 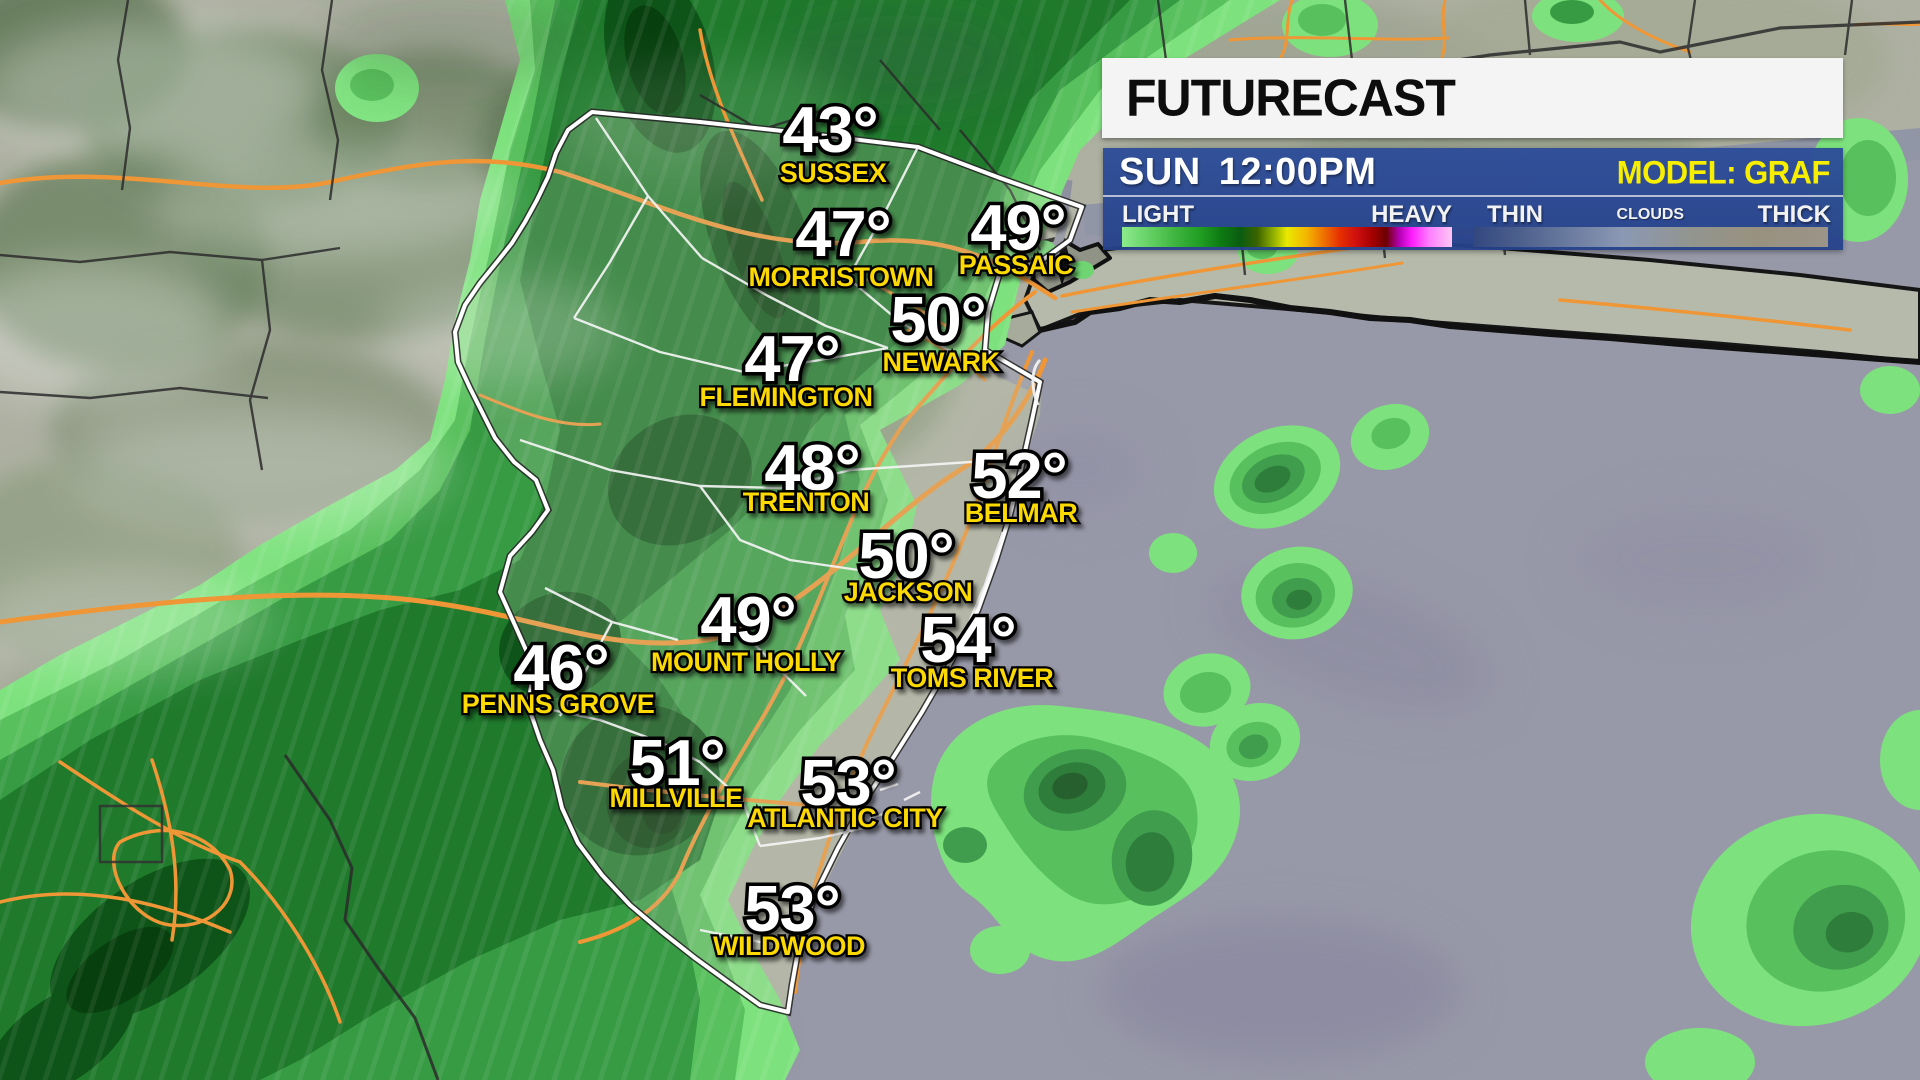 What do you see at coordinates (1411, 214) in the screenshot?
I see `precip-legend-heavy-label: HEAVY` at bounding box center [1411, 214].